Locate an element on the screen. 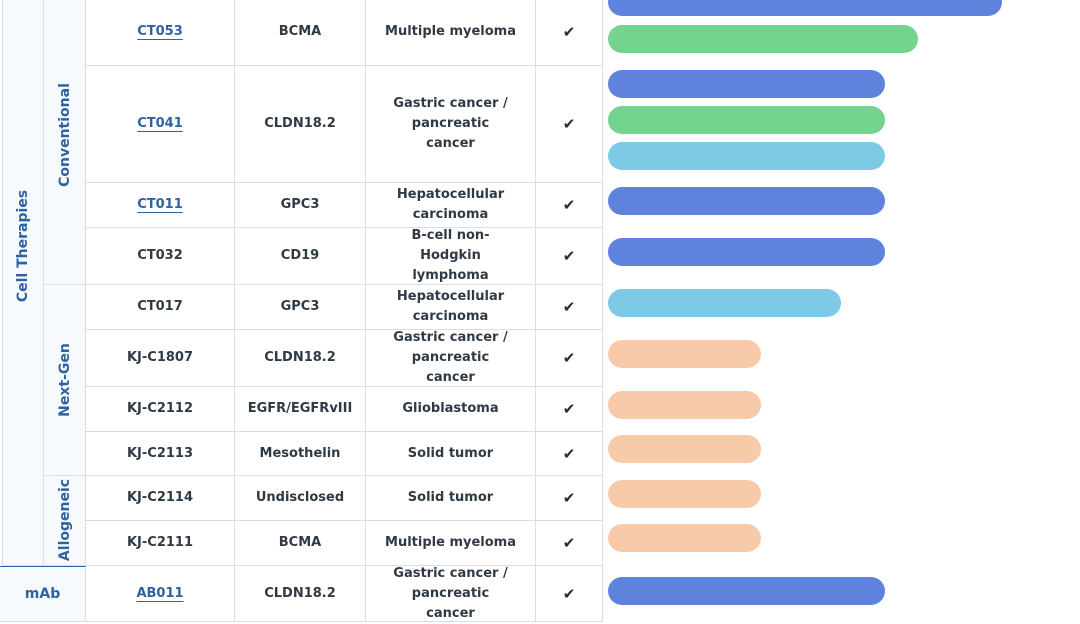 The width and height of the screenshot is (1080, 624). product-link: AB011 is located at coordinates (160, 593).